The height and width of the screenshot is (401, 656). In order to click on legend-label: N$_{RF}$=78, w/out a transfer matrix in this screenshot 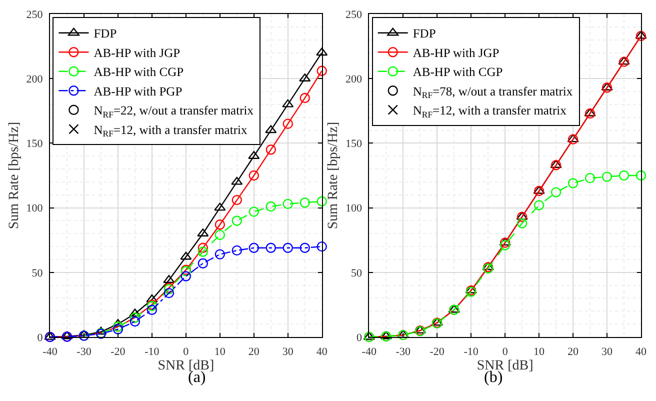, I will do `click(493, 92)`.